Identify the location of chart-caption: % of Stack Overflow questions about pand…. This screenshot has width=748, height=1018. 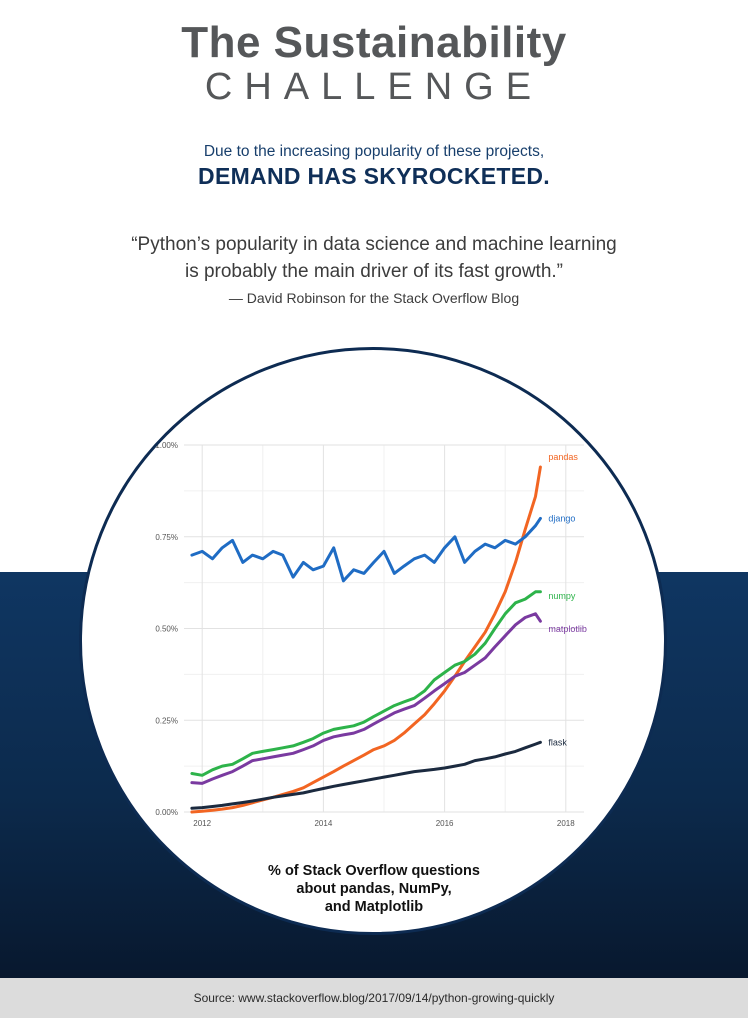
(374, 889).